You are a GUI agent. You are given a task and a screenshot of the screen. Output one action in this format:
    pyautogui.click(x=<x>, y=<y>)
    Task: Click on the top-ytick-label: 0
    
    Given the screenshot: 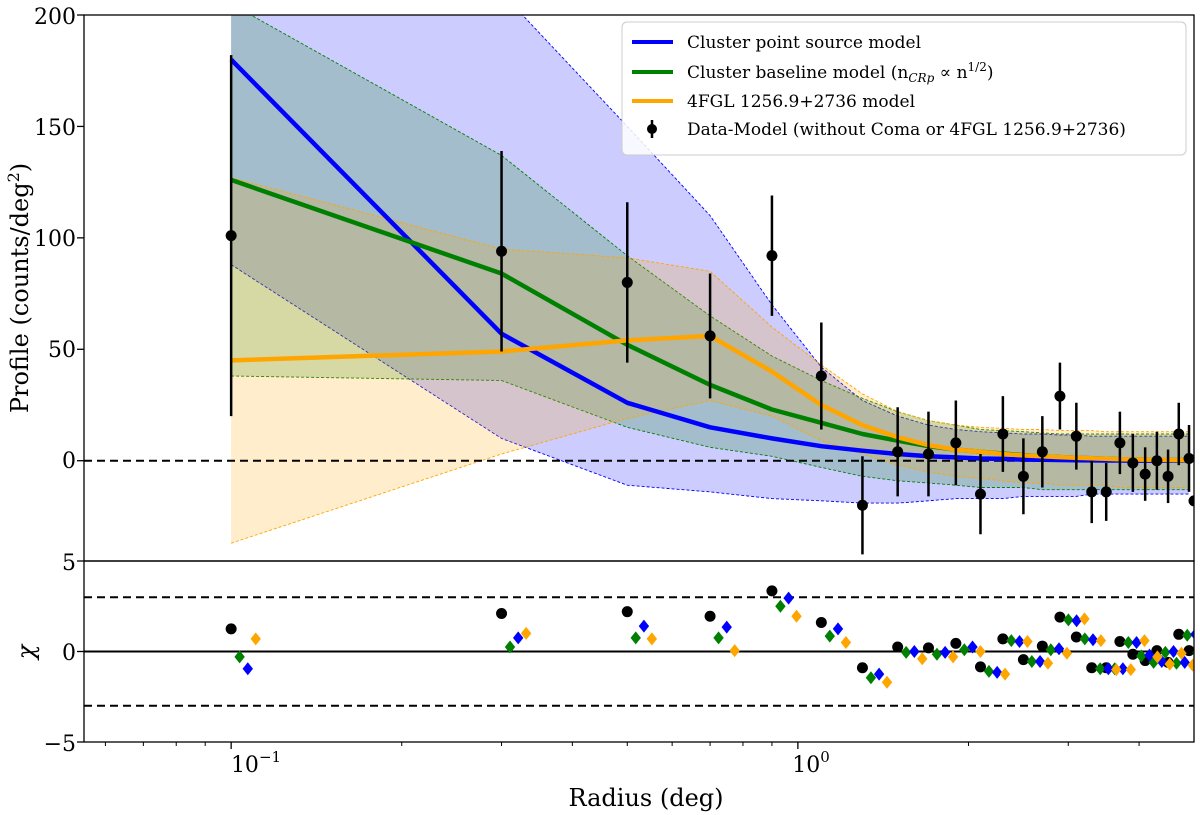 What is the action you would take?
    pyautogui.click(x=69, y=461)
    